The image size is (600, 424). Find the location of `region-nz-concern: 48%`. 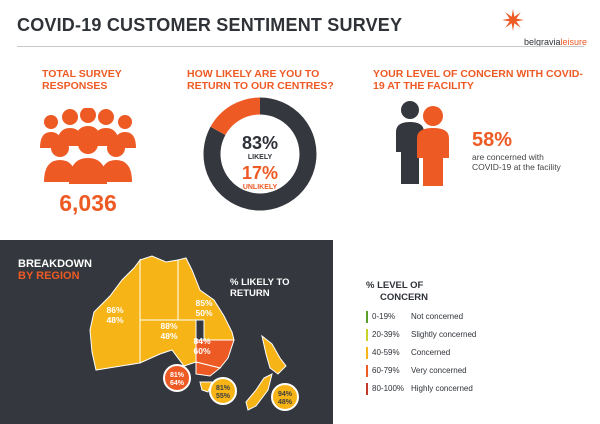

region-nz-concern: 48% is located at coordinates (284, 402).